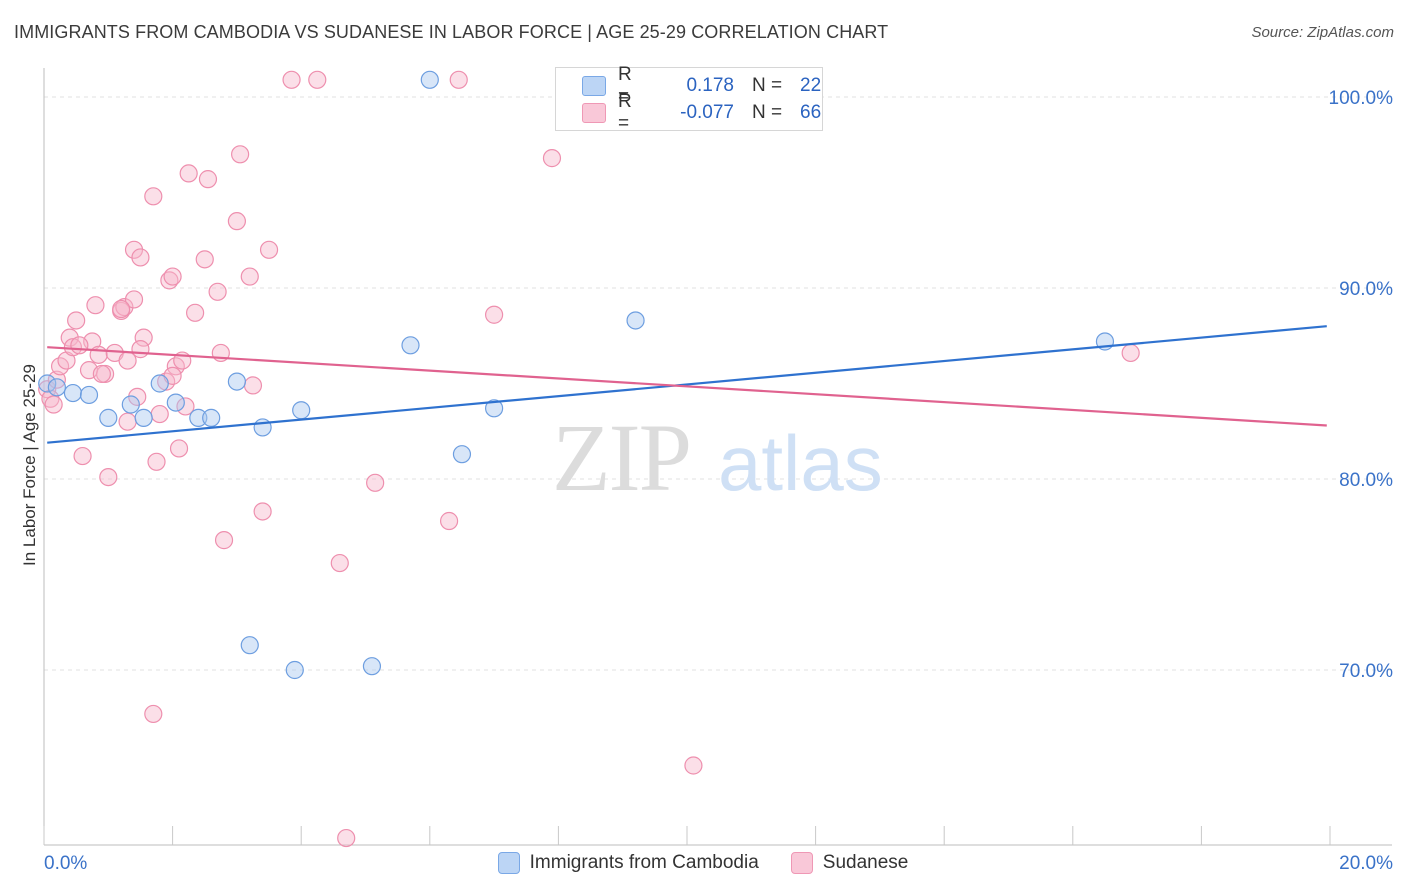 This screenshot has width=1406, height=892. I want to click on legend-row-sudanese: R = -0.077 N = 66, so click(702, 112).